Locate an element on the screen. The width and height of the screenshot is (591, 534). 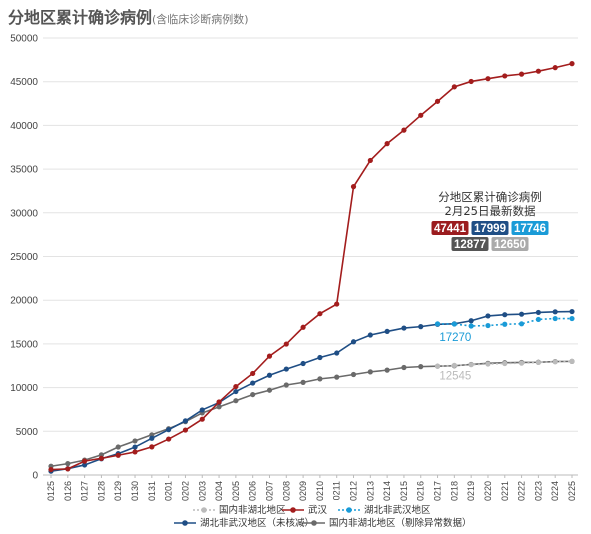
x-tick-label: 0126 is located at coordinates (68, 491).